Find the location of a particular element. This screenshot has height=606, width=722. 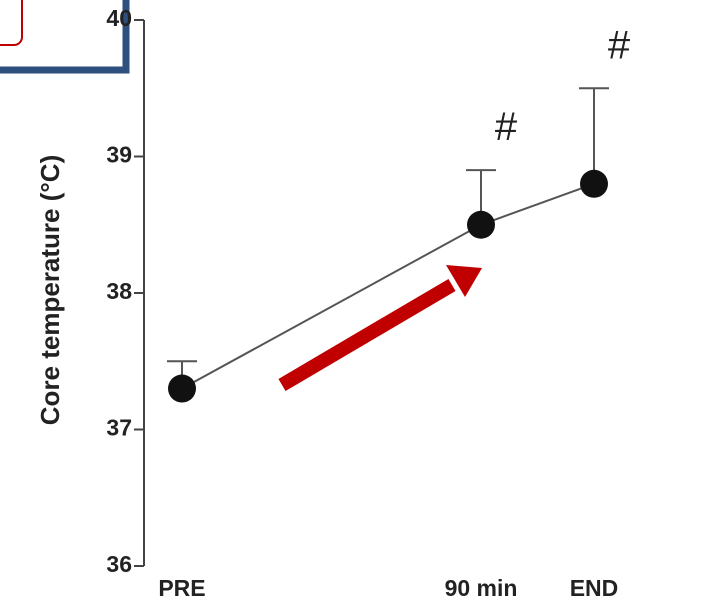

y-tick-label-39: 39 is located at coordinates (119, 155).